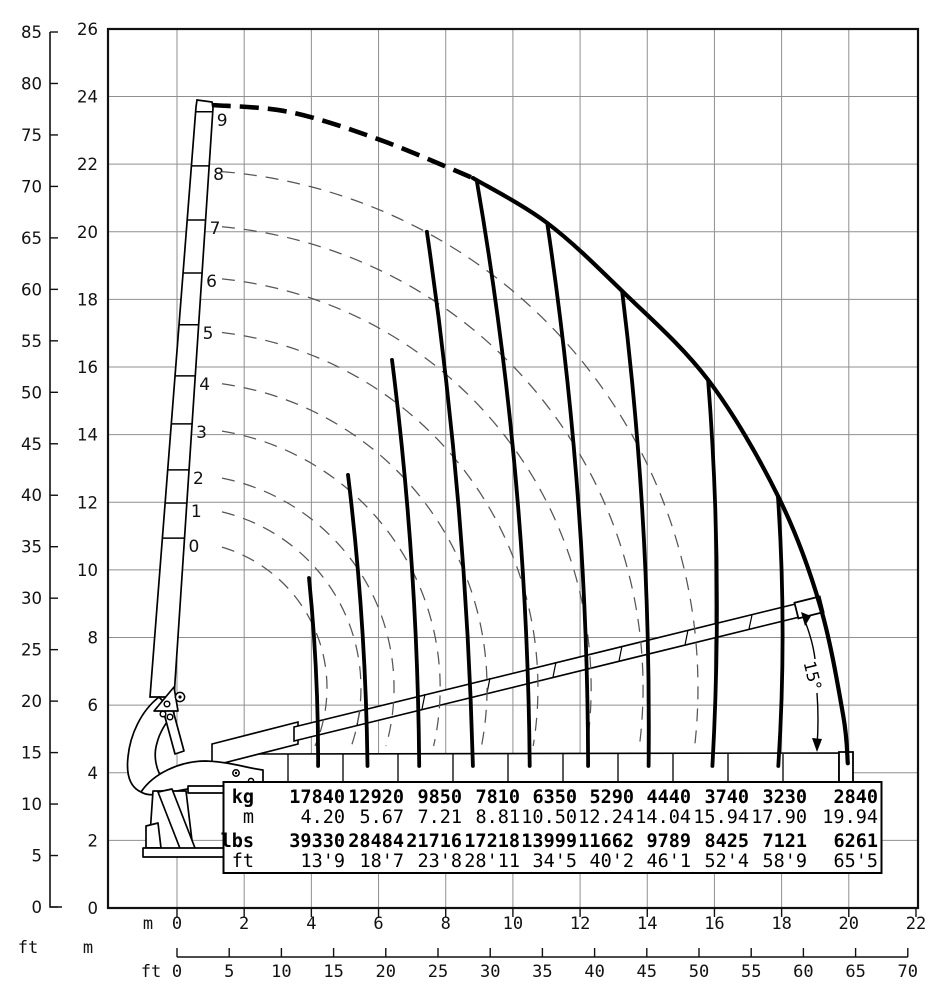 The image size is (948, 1000). Describe the element at coordinates (28, 948) in the screenshot. I see `left-ft-axis-unit: ft` at that location.